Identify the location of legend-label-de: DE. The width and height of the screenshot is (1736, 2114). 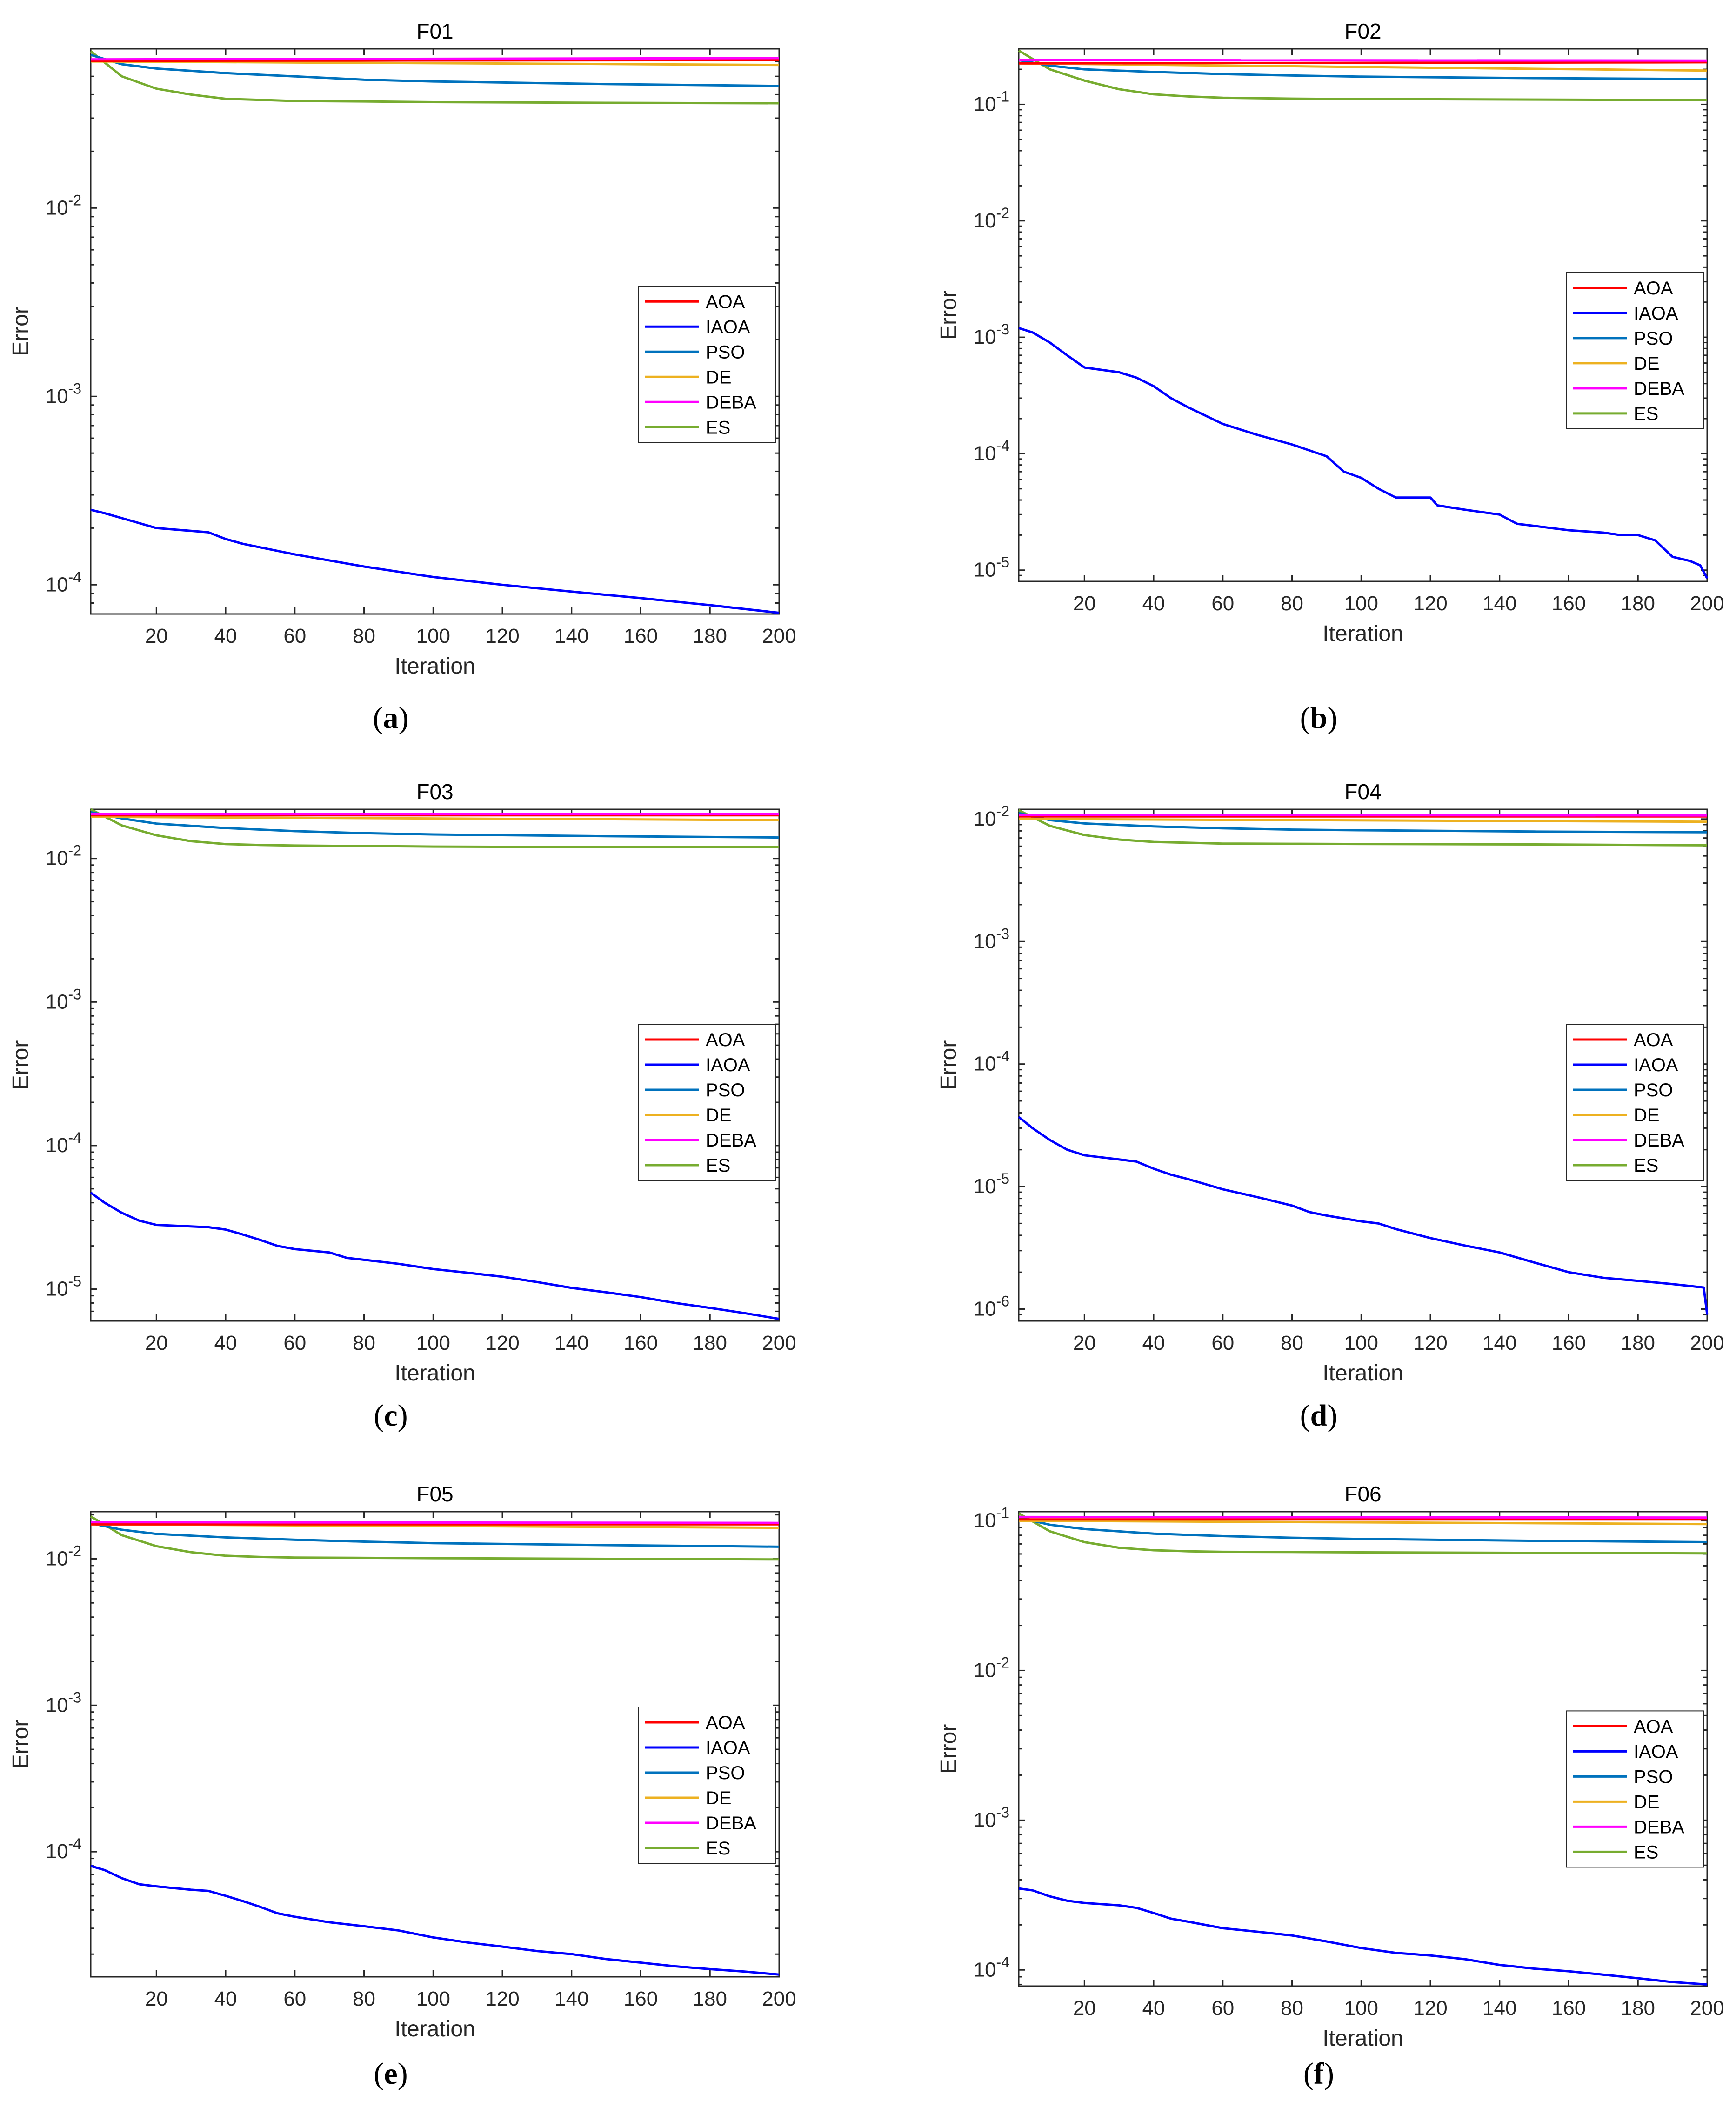
(719, 377).